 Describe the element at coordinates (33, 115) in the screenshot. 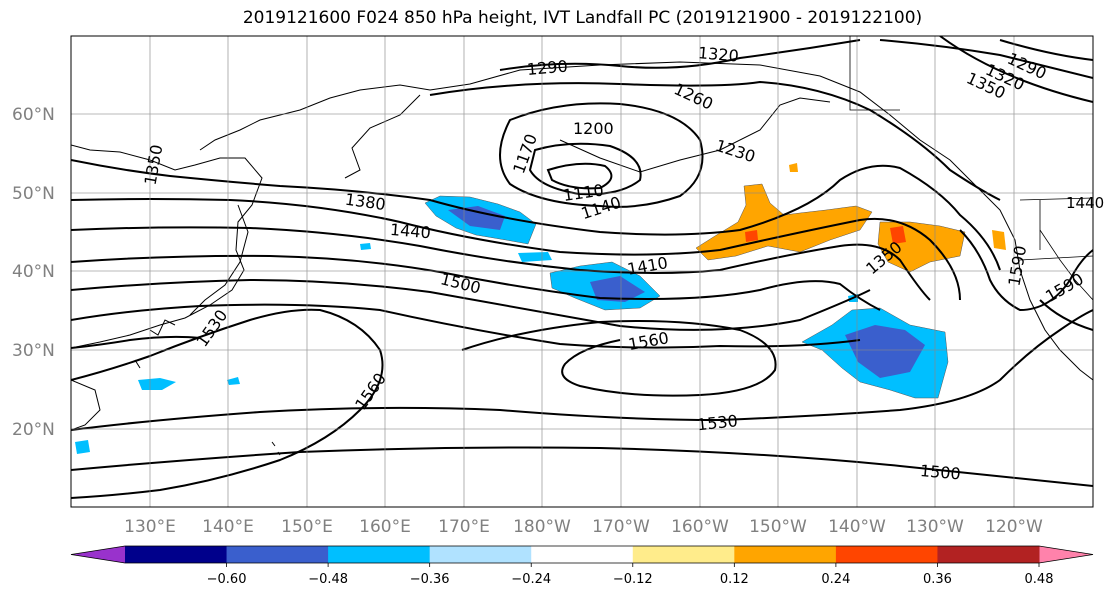

I see `lat-label-60: 60°N` at that location.